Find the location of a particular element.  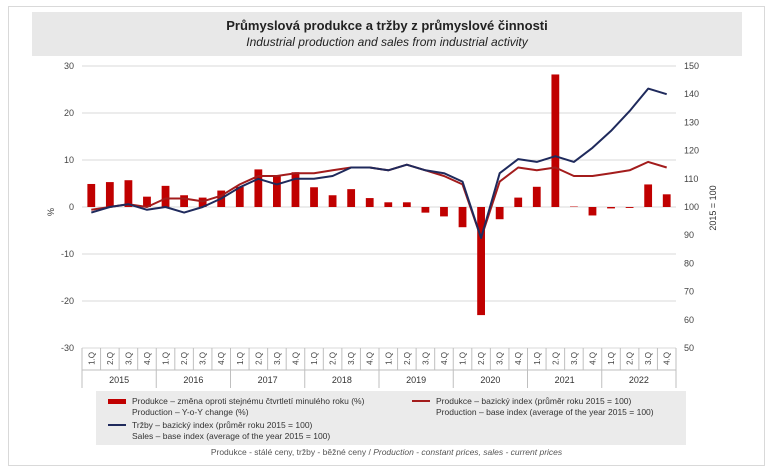

right-tick-label: 100 is located at coordinates (691, 207).